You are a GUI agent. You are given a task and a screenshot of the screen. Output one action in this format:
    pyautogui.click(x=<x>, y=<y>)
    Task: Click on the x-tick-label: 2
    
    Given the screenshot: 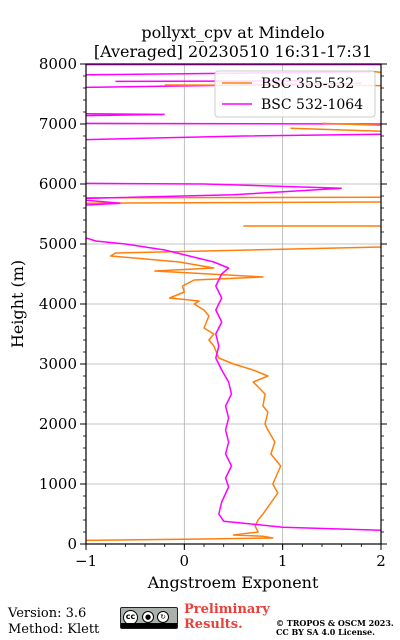 What is the action you would take?
    pyautogui.click(x=381, y=561)
    